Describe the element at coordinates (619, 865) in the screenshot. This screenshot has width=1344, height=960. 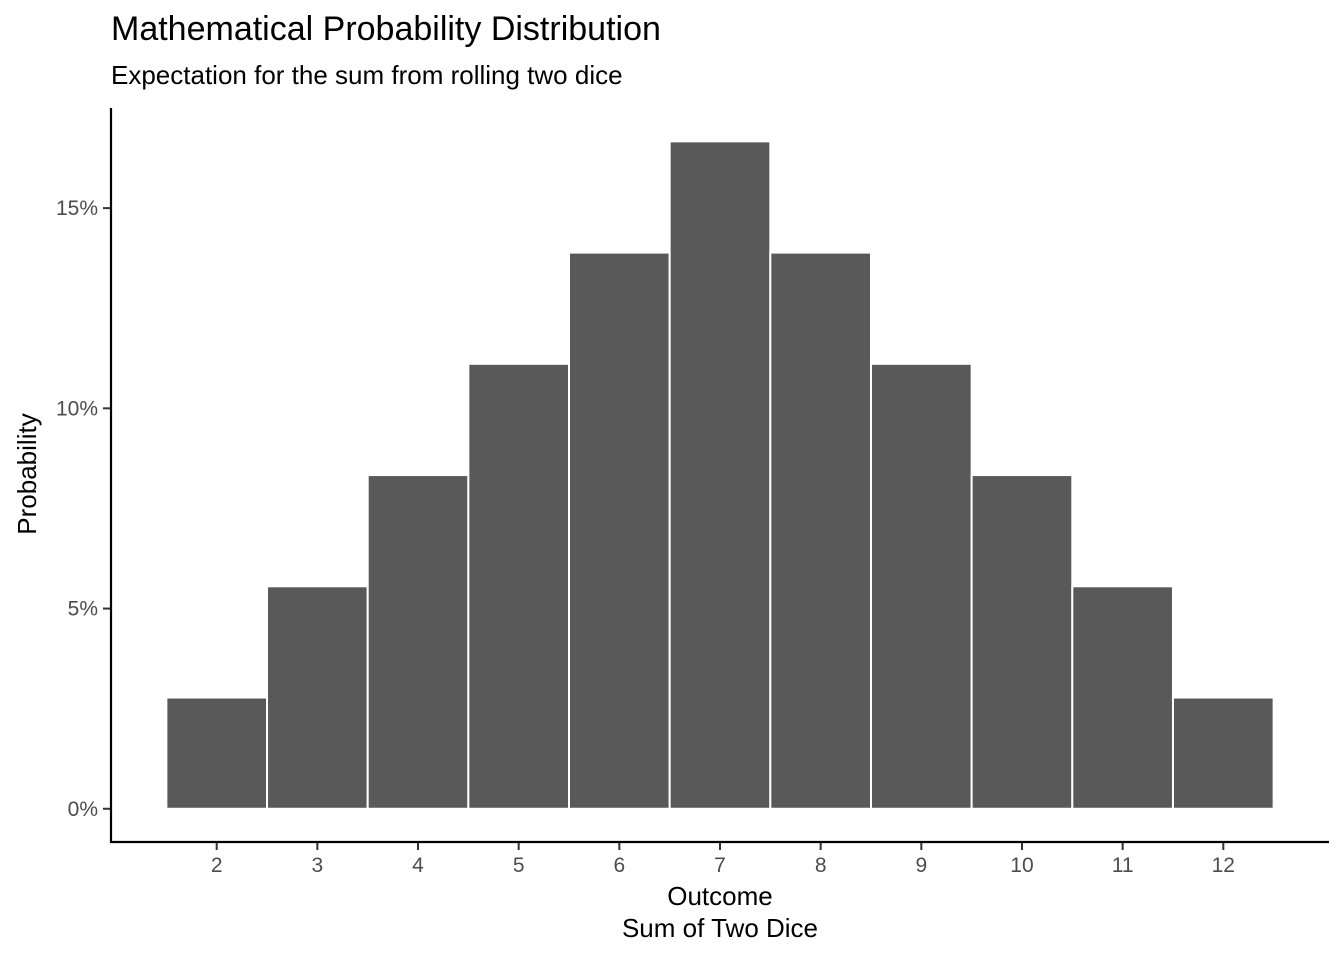
I see `x-tick-label: 6` at that location.